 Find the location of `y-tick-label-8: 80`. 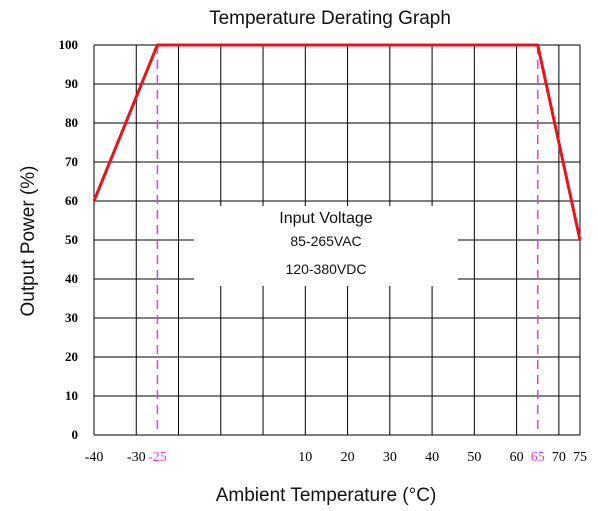

y-tick-label-8: 80 is located at coordinates (71, 122).